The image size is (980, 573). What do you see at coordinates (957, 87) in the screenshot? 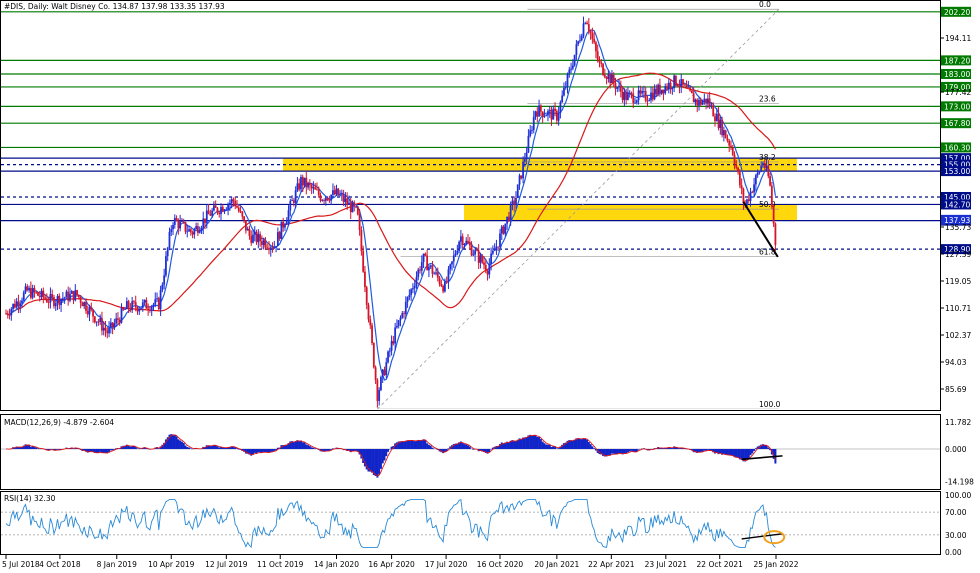
I see `level-tag-text-179.00: 179.00` at bounding box center [957, 87].